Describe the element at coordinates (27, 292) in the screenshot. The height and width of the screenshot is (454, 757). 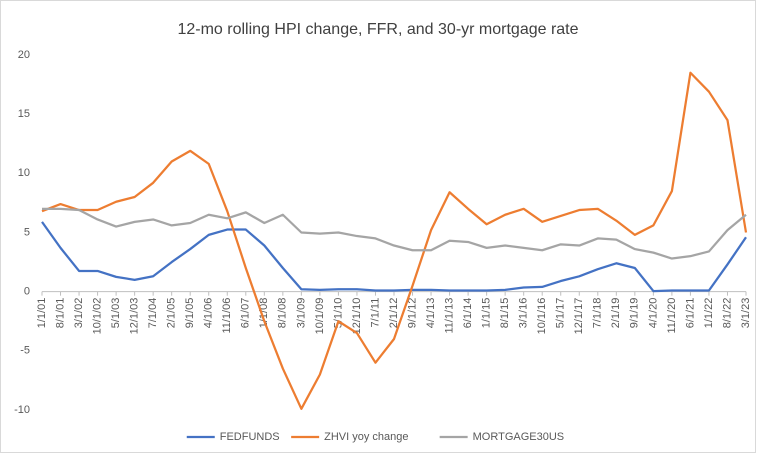
I see `y-tick-label: 0` at that location.